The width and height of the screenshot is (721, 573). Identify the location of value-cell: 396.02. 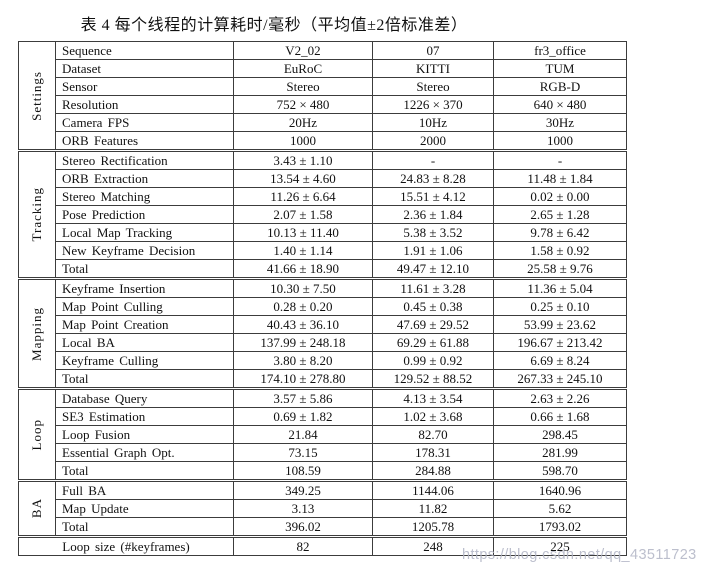
(302, 526).